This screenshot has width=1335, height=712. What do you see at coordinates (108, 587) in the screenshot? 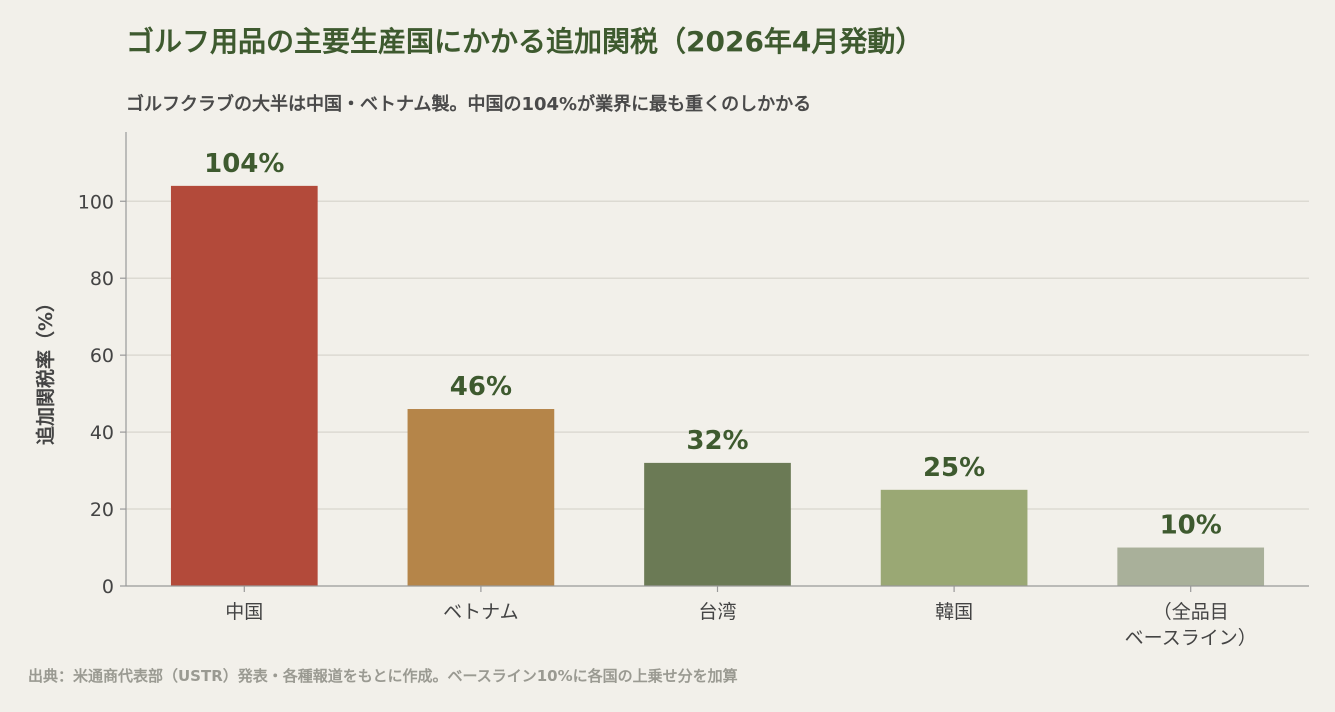
I see `y-tick-label: 0` at bounding box center [108, 587].